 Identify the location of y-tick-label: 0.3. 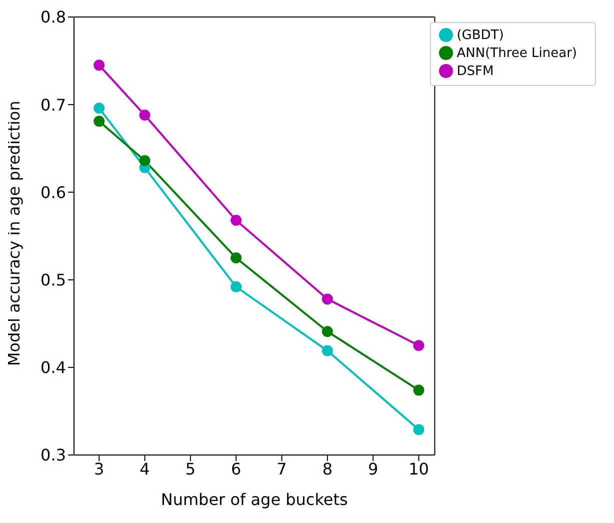
(53, 455).